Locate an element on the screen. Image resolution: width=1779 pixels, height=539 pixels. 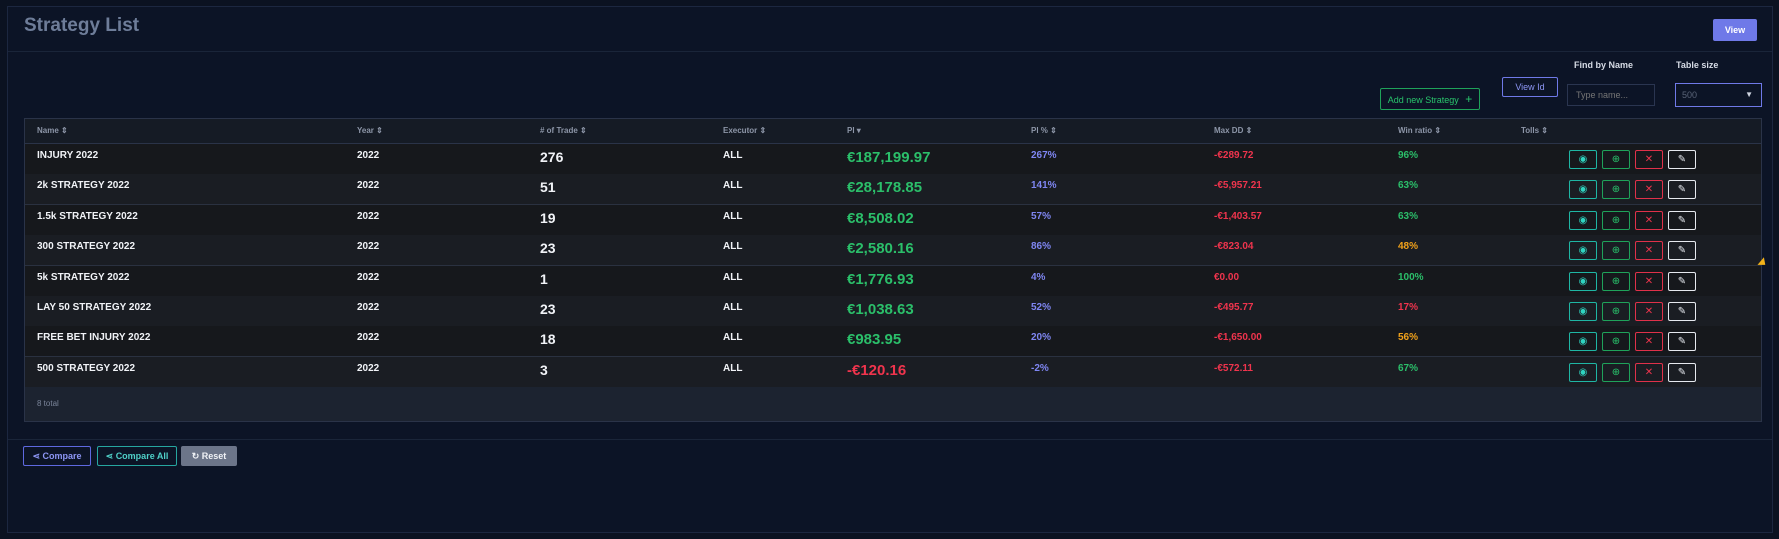
col-name: Name ⇕ is located at coordinates (52, 130).